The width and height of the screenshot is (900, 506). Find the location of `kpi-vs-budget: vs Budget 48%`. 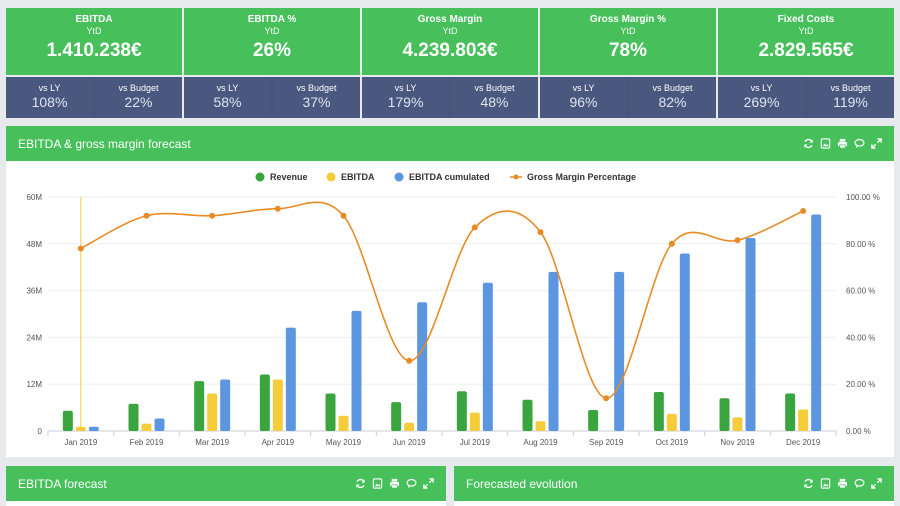

kpi-vs-budget: vs Budget 48% is located at coordinates (494, 97).